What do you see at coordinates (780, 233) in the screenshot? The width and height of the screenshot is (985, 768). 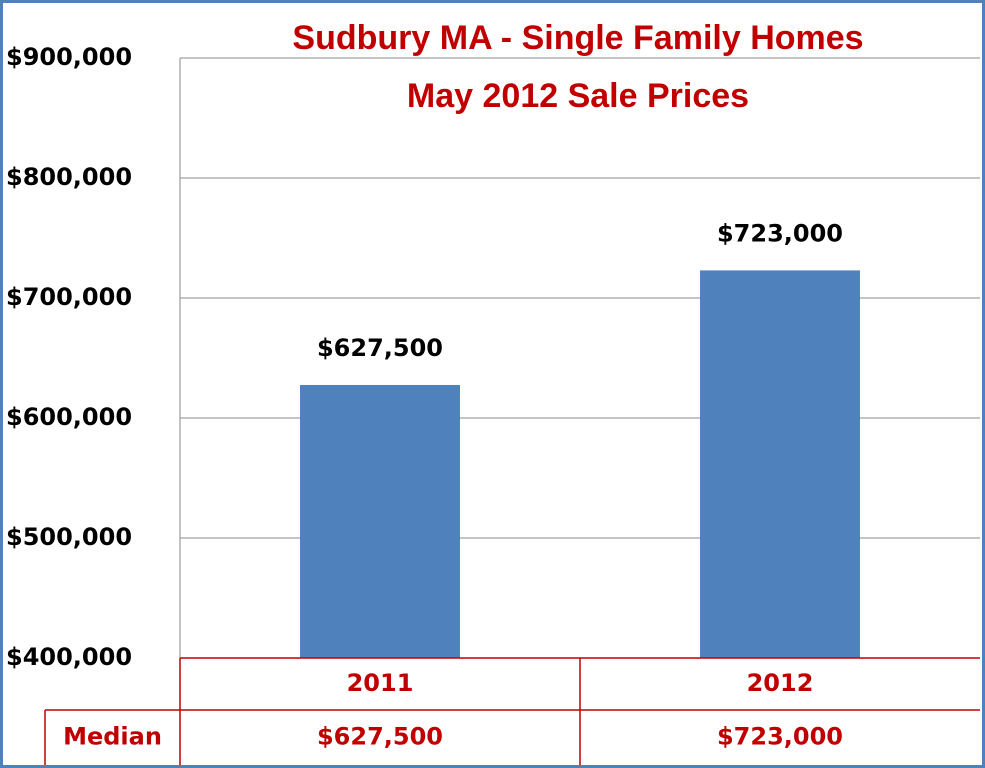 I see `data-label: $723,000` at bounding box center [780, 233].